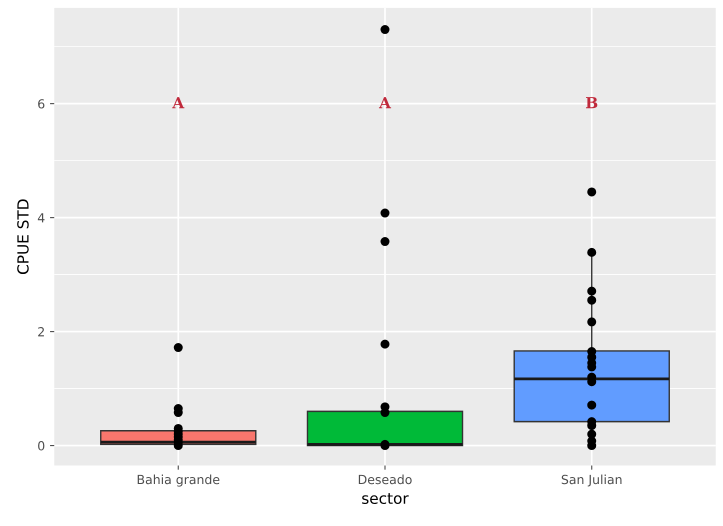 The height and width of the screenshot is (526, 723). What do you see at coordinates (41, 104) in the screenshot?
I see `y-tick-label: 6` at bounding box center [41, 104].